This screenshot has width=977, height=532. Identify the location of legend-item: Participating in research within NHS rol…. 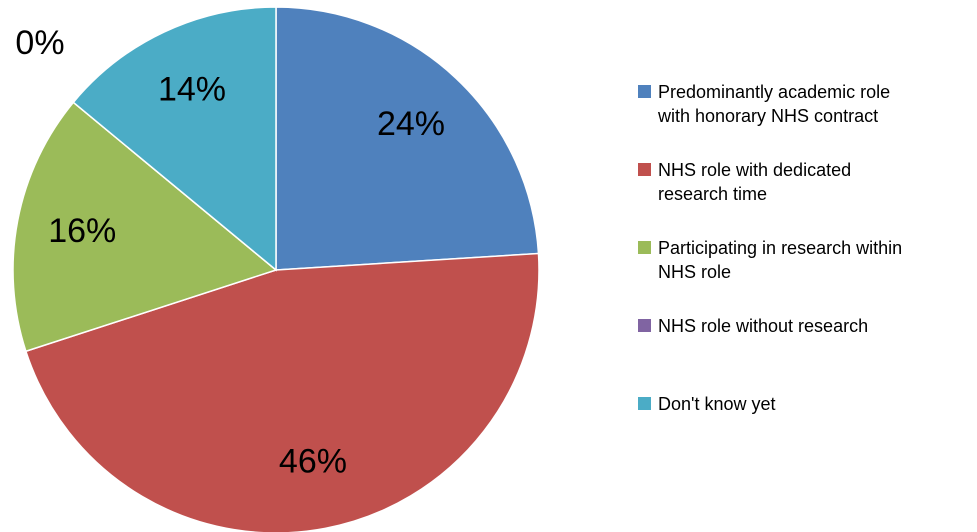
(779, 260).